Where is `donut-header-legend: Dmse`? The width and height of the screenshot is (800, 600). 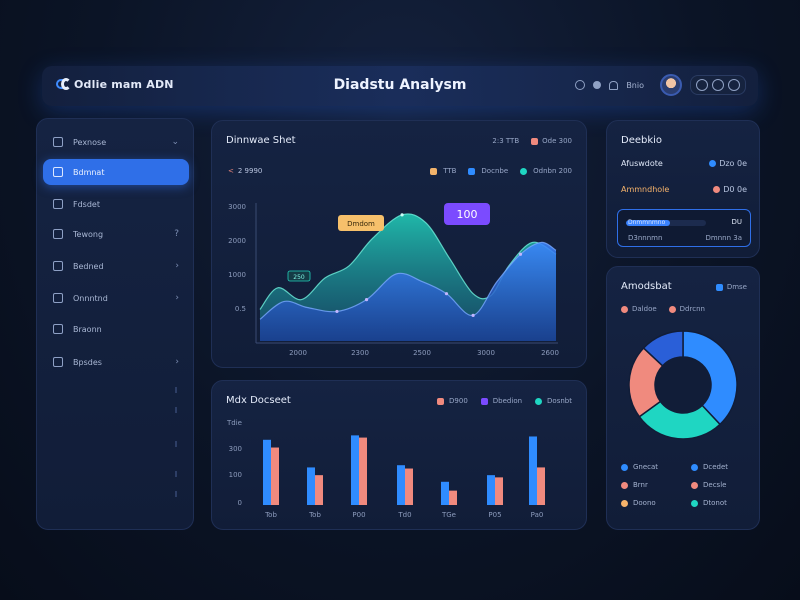
donut-header-legend: Dmse is located at coordinates (731, 287).